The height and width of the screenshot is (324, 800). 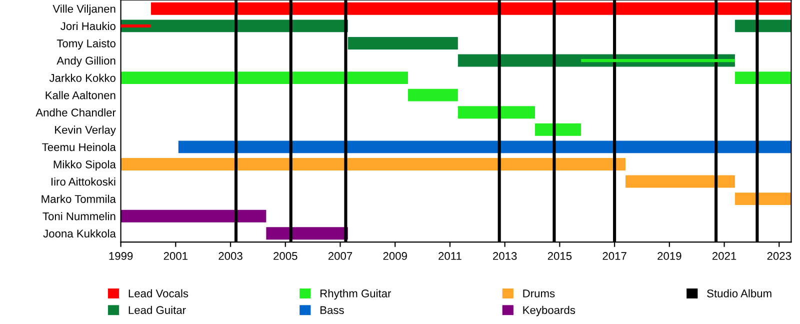 I want to click on y-tick-label: Teemu Heinola, so click(x=79, y=147).